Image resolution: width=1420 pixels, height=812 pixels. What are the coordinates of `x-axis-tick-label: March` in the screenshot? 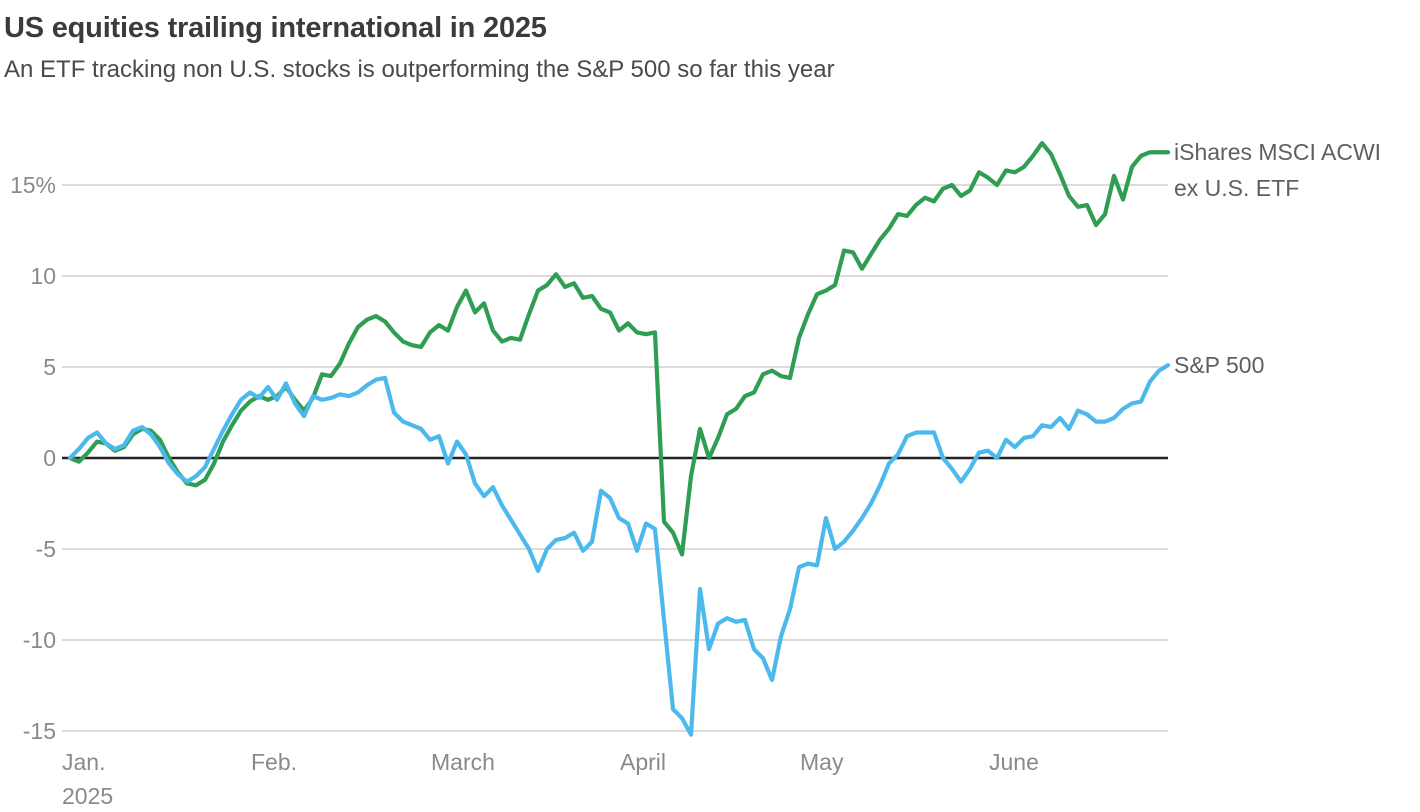 It's located at (463, 762).